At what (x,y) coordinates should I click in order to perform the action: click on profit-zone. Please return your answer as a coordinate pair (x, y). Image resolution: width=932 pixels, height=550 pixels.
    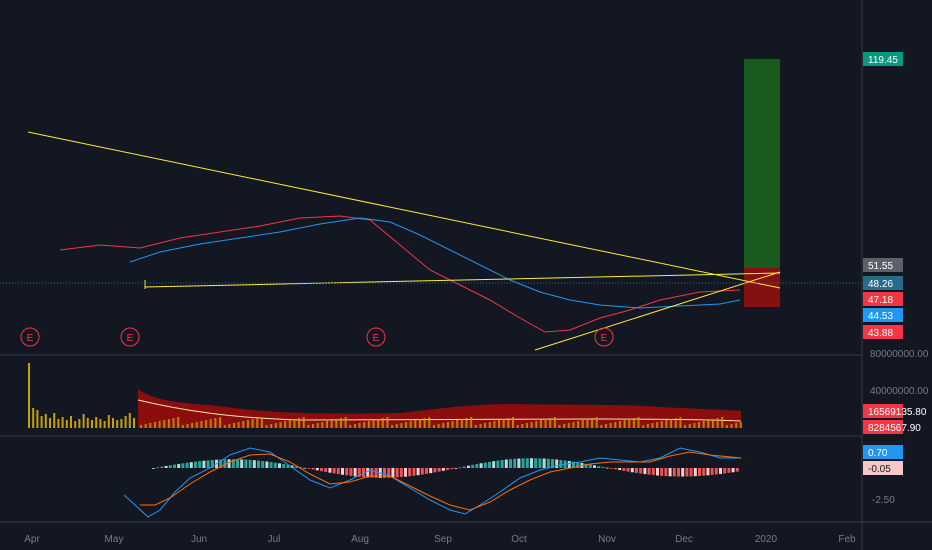
    Looking at the image, I should click on (762, 163).